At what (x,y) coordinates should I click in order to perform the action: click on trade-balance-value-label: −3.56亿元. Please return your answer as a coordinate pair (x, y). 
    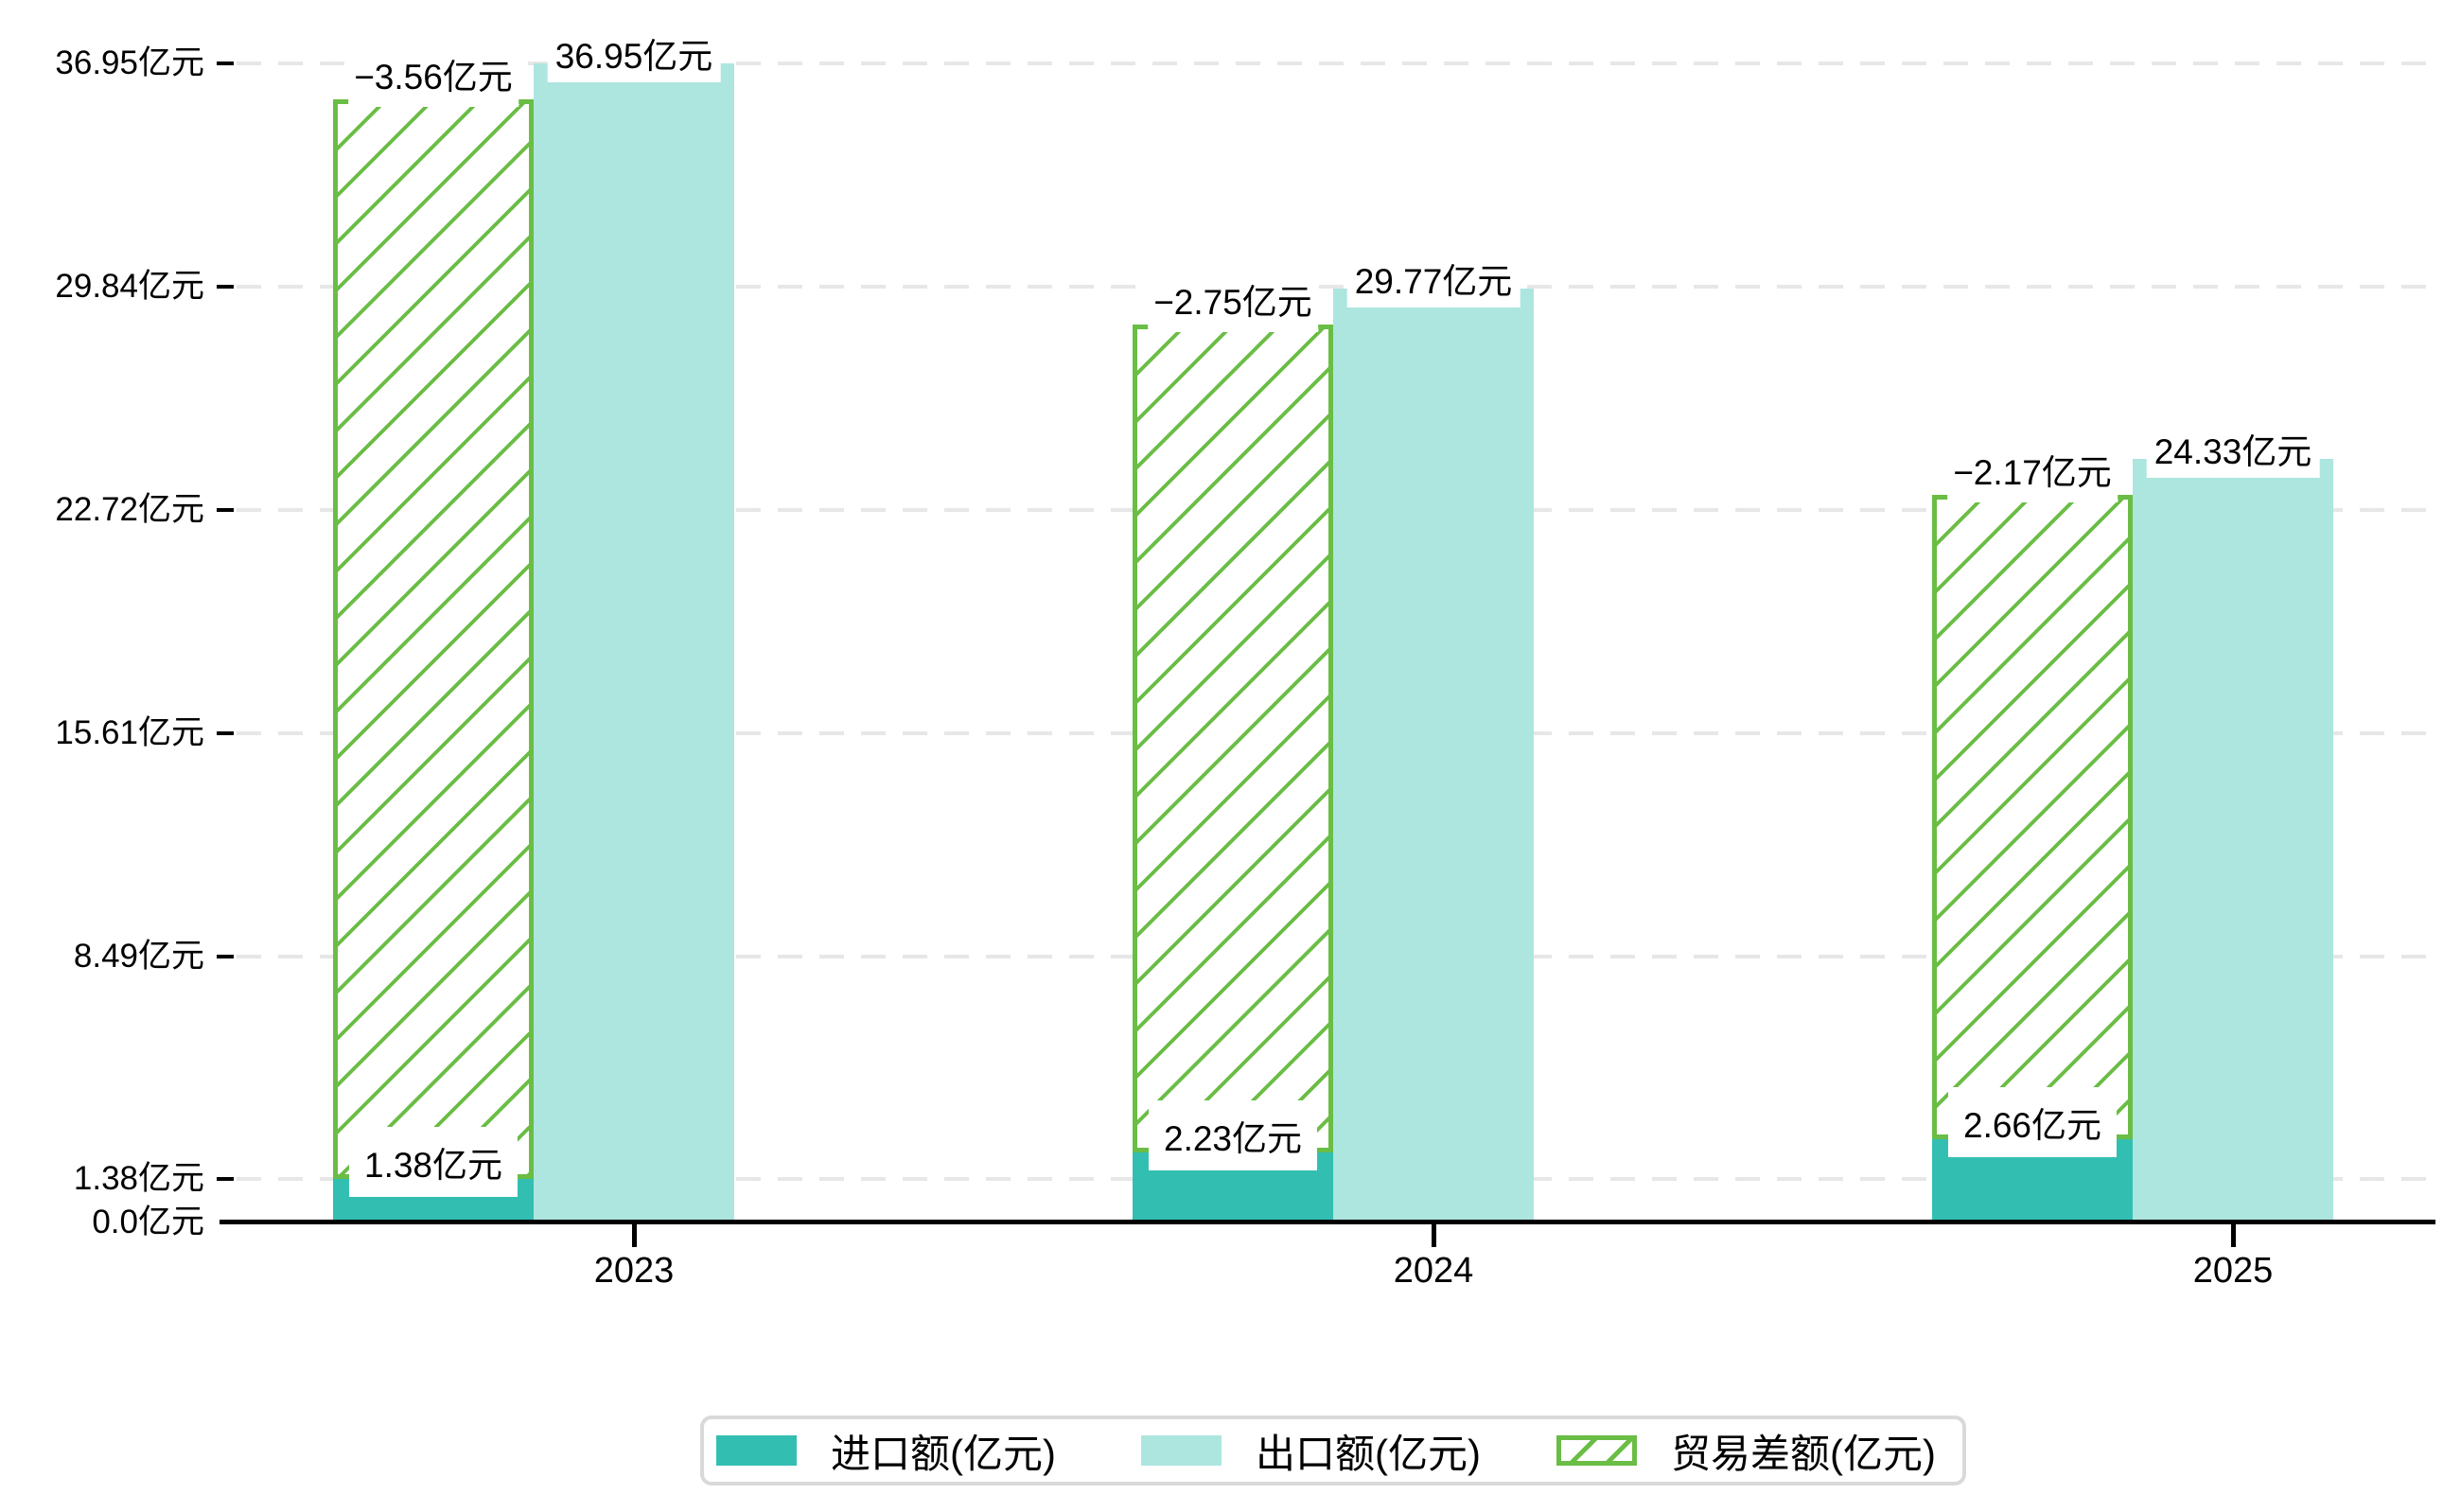
    Looking at the image, I should click on (433, 75).